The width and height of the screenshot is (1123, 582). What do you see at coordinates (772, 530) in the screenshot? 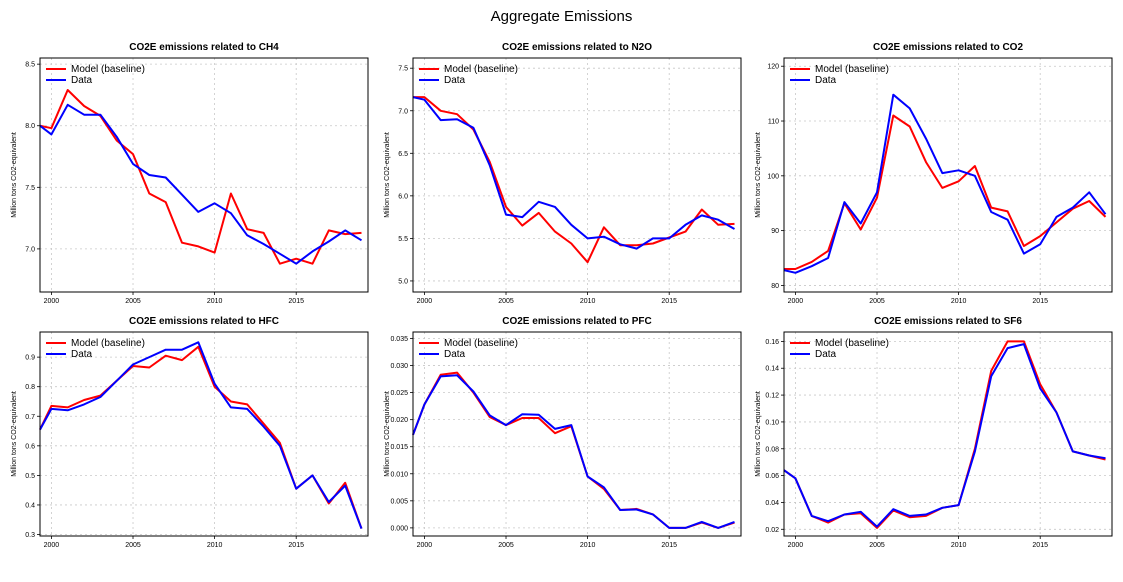
I see `y-tick-label: 0.02` at bounding box center [772, 530].